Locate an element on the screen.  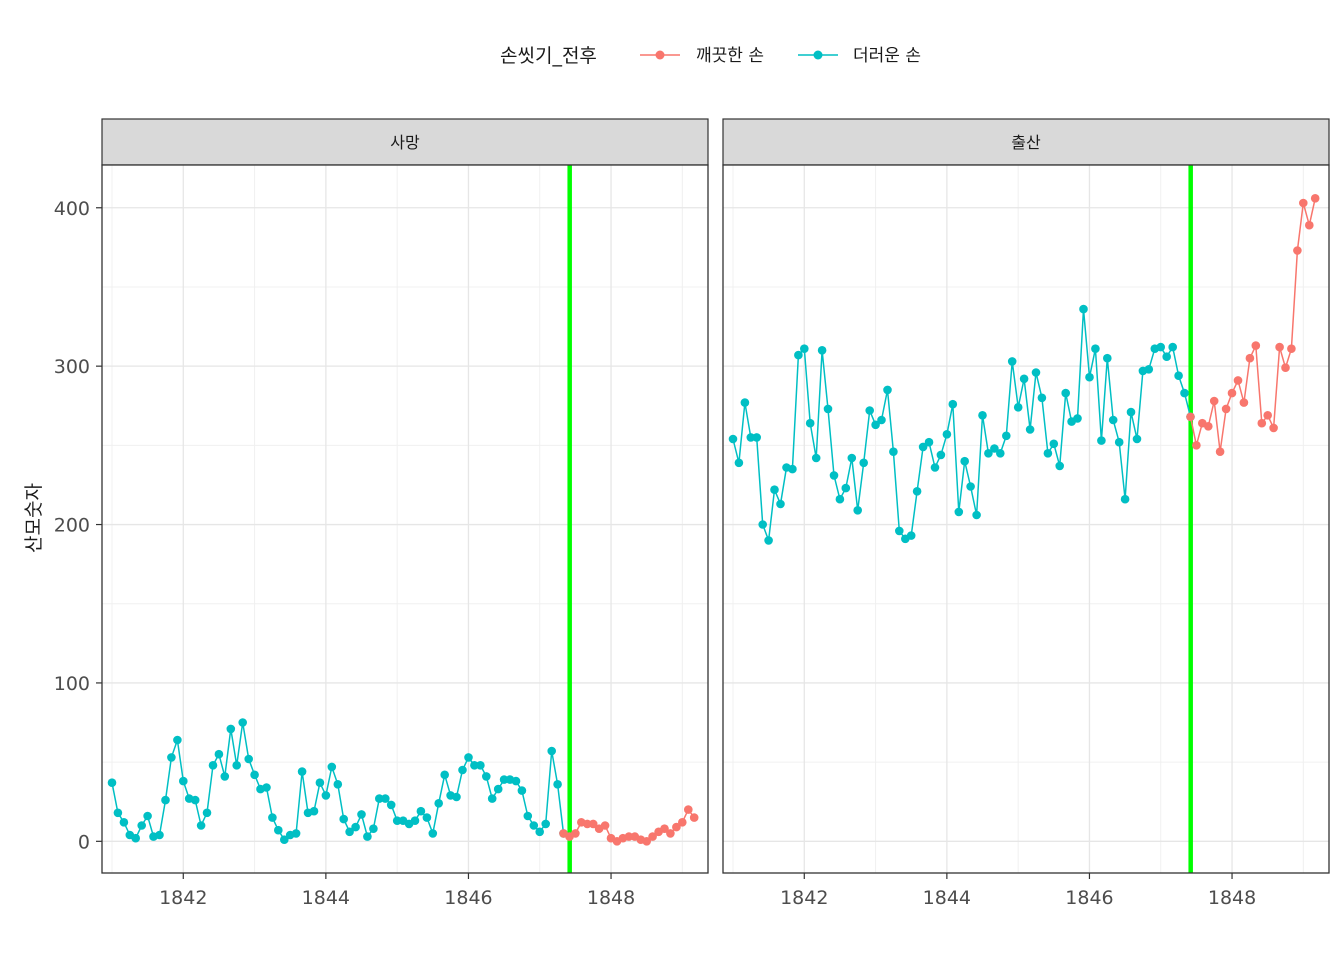
series-line is located at coordinates (1252, 325).